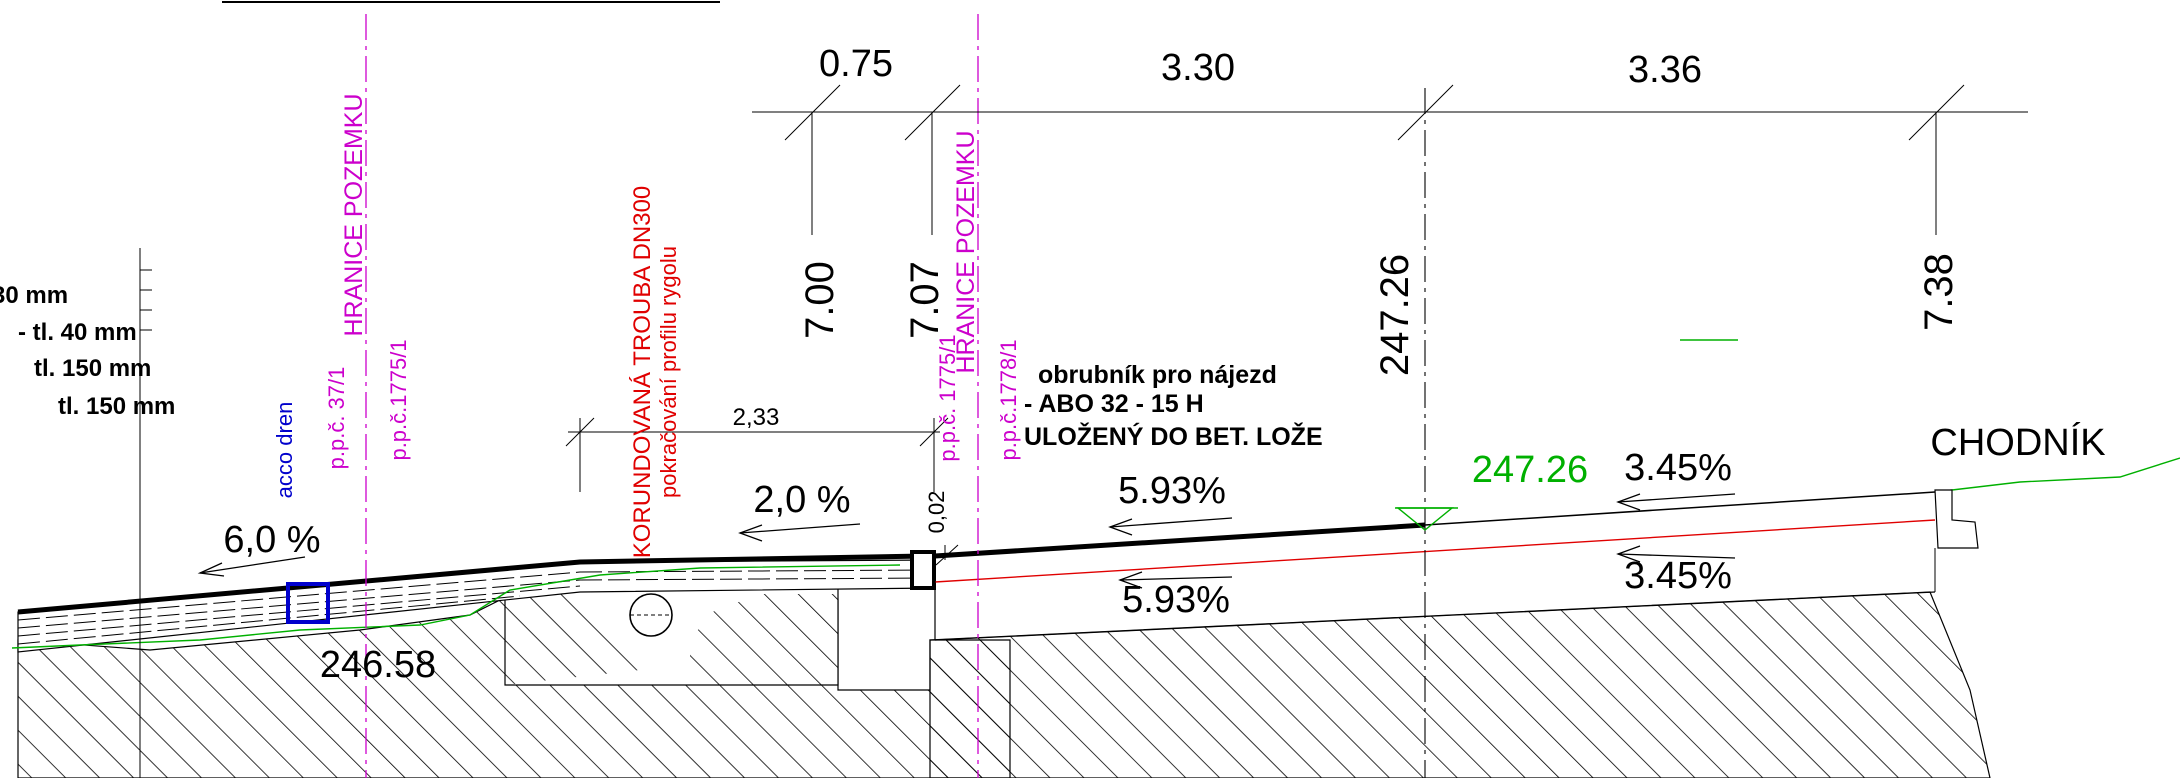  Describe the element at coordinates (1008, 399) in the screenshot. I see `parcel-1778-1: p.p.č.1778/1` at that location.